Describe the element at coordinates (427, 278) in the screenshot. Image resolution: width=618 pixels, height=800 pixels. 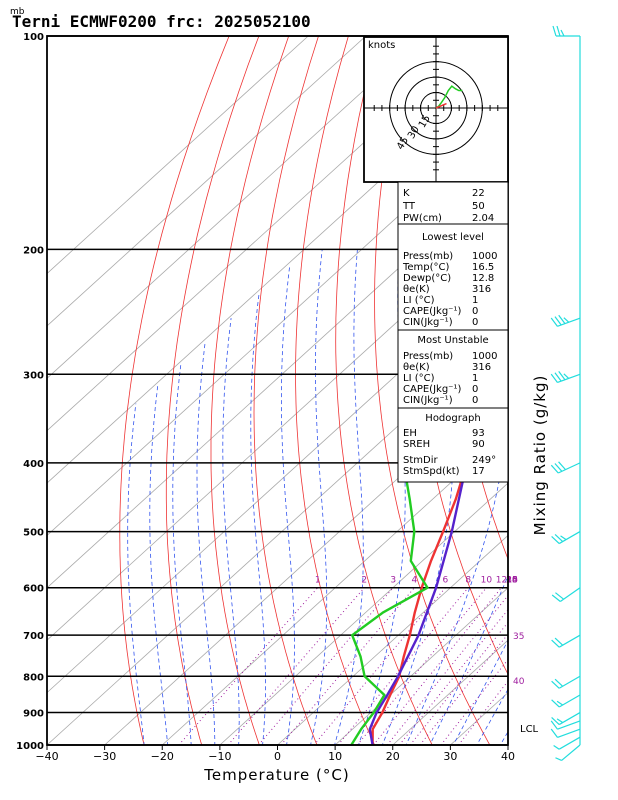
I see `lowest-level-row-label: Dewp(°C)` at that location.